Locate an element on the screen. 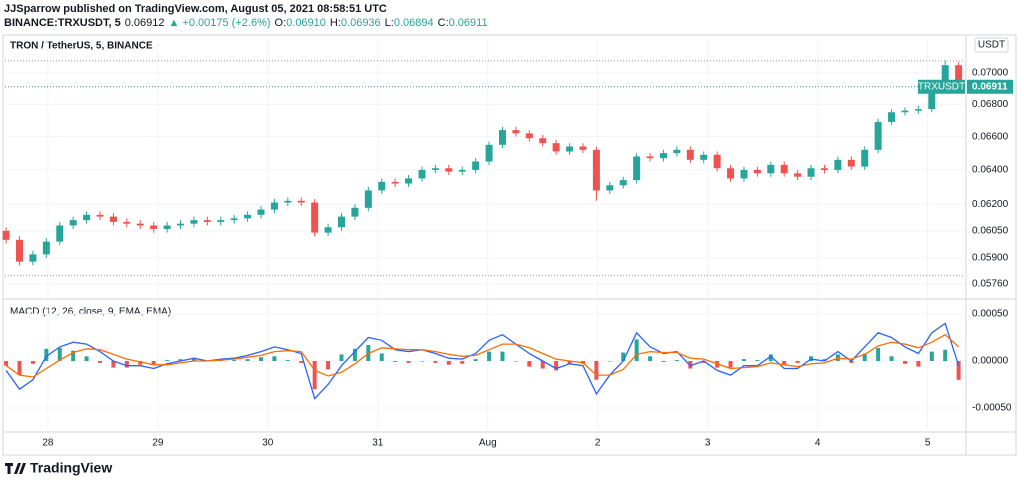 The width and height of the screenshot is (1024, 482). y-tick-label: 0.00050 is located at coordinates (990, 314).